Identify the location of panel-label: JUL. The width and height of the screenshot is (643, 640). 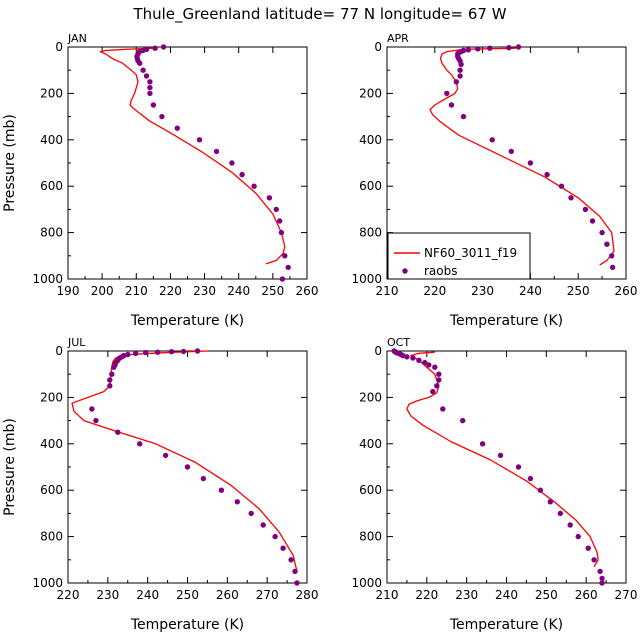
(76, 342).